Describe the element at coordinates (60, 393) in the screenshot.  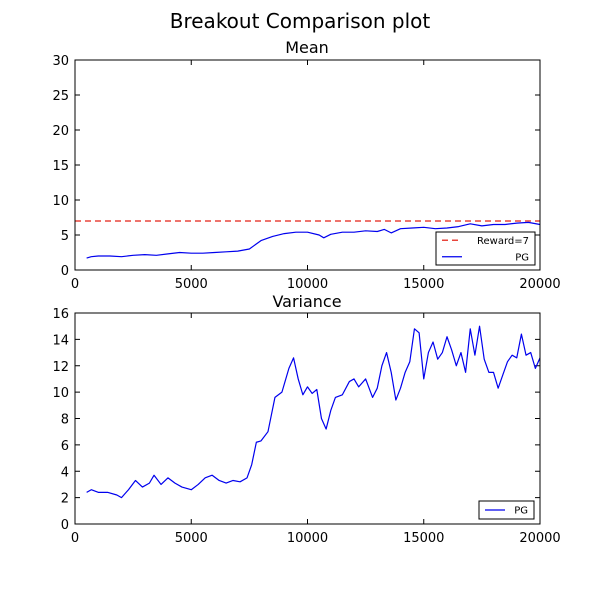
I see `variance-ytick-label: 10` at that location.